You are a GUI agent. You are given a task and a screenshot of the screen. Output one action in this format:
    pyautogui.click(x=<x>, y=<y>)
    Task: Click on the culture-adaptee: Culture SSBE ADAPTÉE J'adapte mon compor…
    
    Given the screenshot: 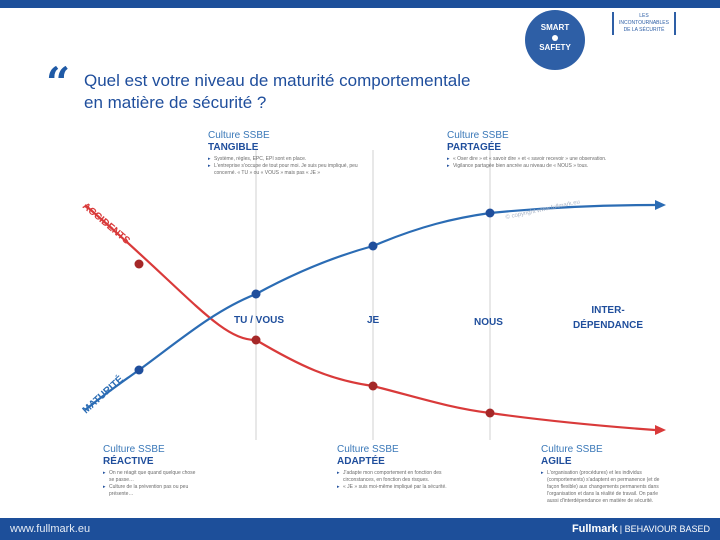 What is the action you would take?
    pyautogui.click(x=402, y=467)
    